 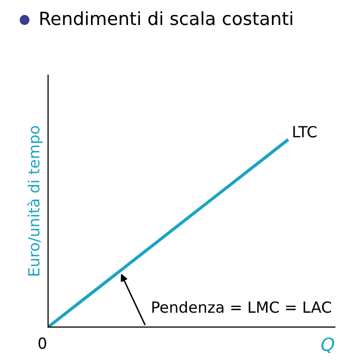 I want to click on x-axis-title: Q, so click(x=327, y=345).